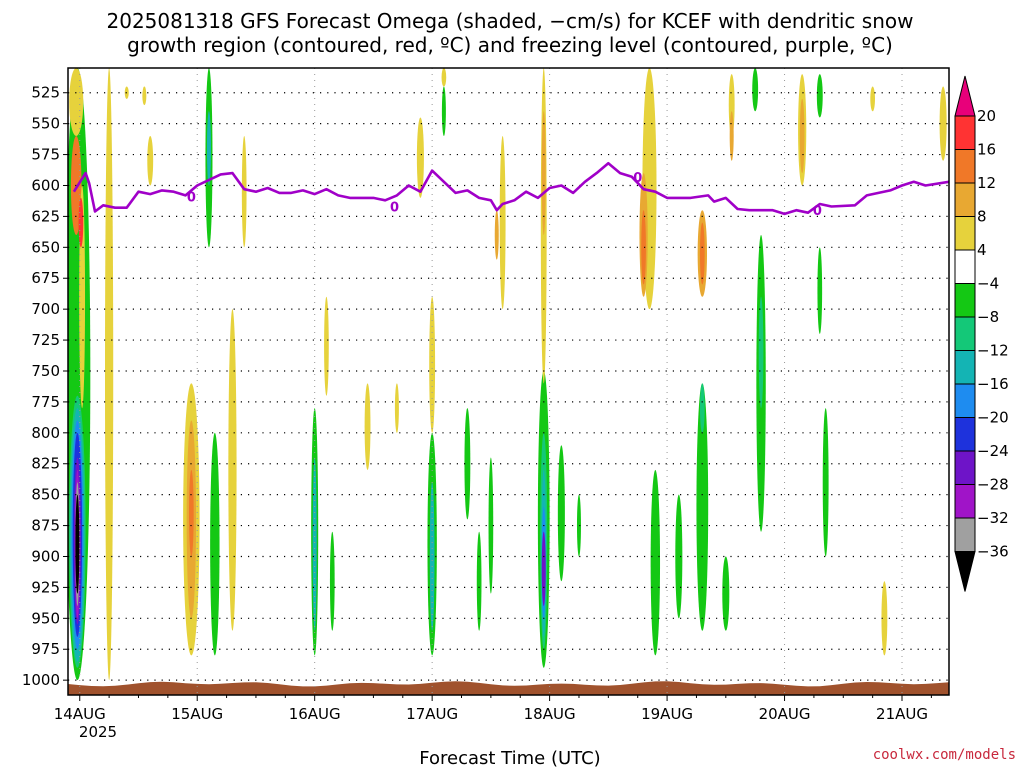  Describe the element at coordinates (45, 433) in the screenshot. I see `y-tick-label: 800` at that location.